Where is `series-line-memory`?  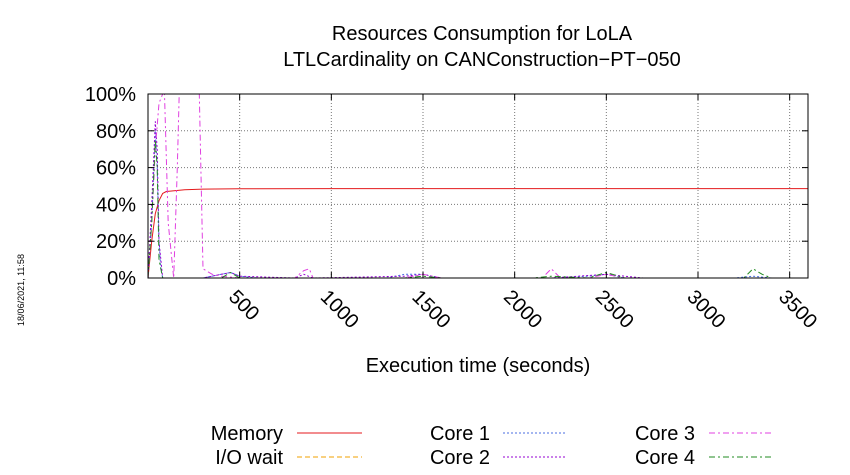 series-line-memory is located at coordinates (477, 233).